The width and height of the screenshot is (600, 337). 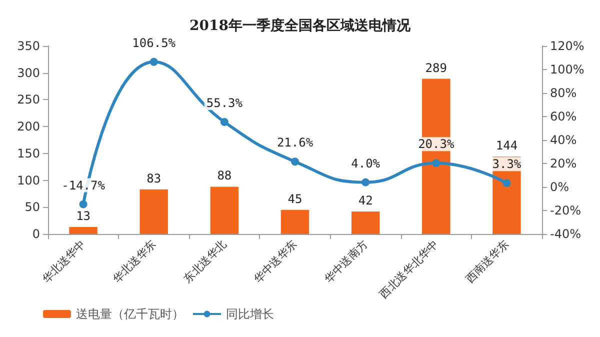 I want to click on data-label: 88, so click(x=224, y=175).